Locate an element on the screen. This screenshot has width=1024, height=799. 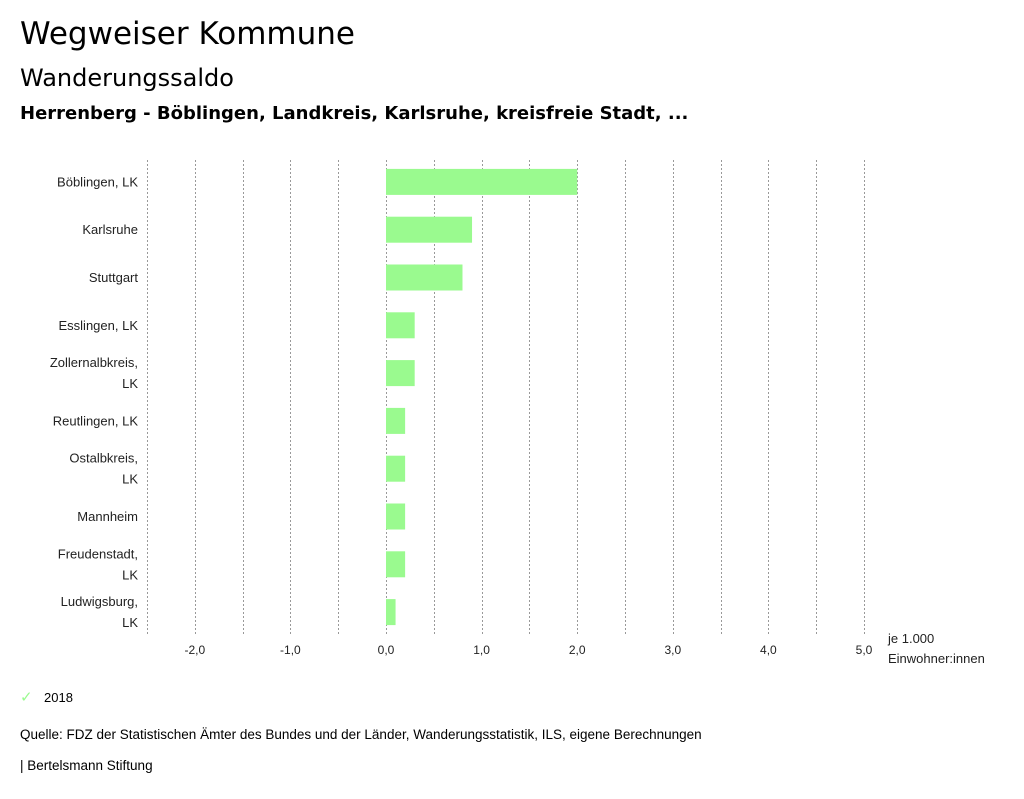
x-tick-label: 4,0 is located at coordinates (768, 650).